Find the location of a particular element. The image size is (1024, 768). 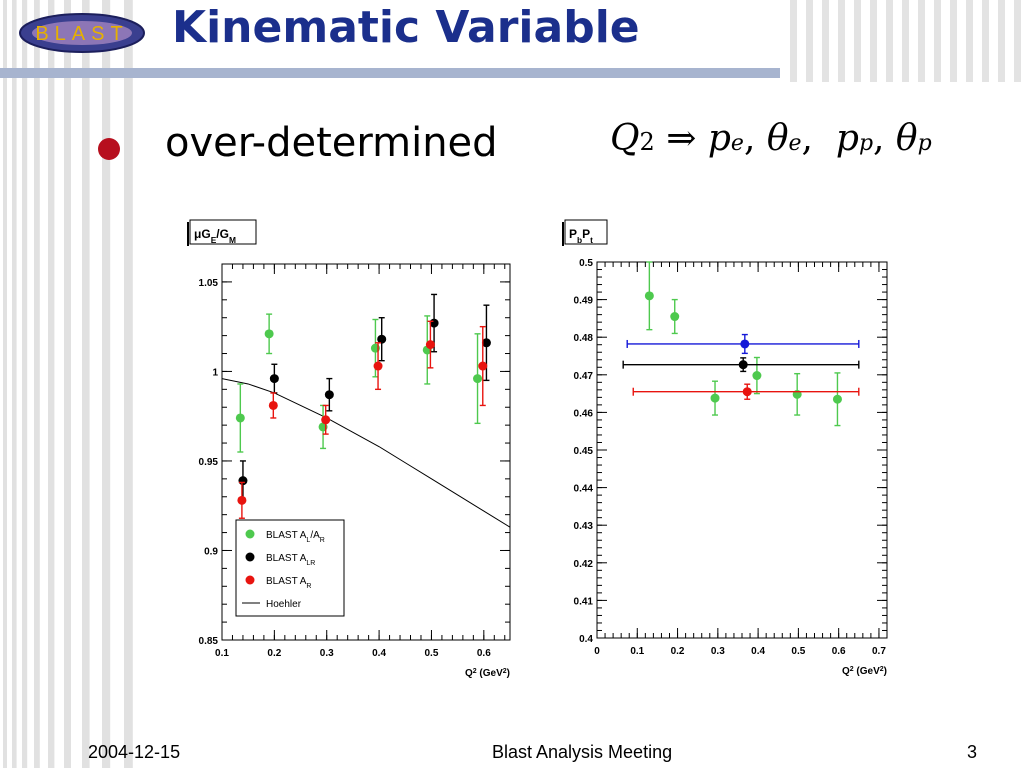

y-tick-label: 0.4 is located at coordinates (586, 639).